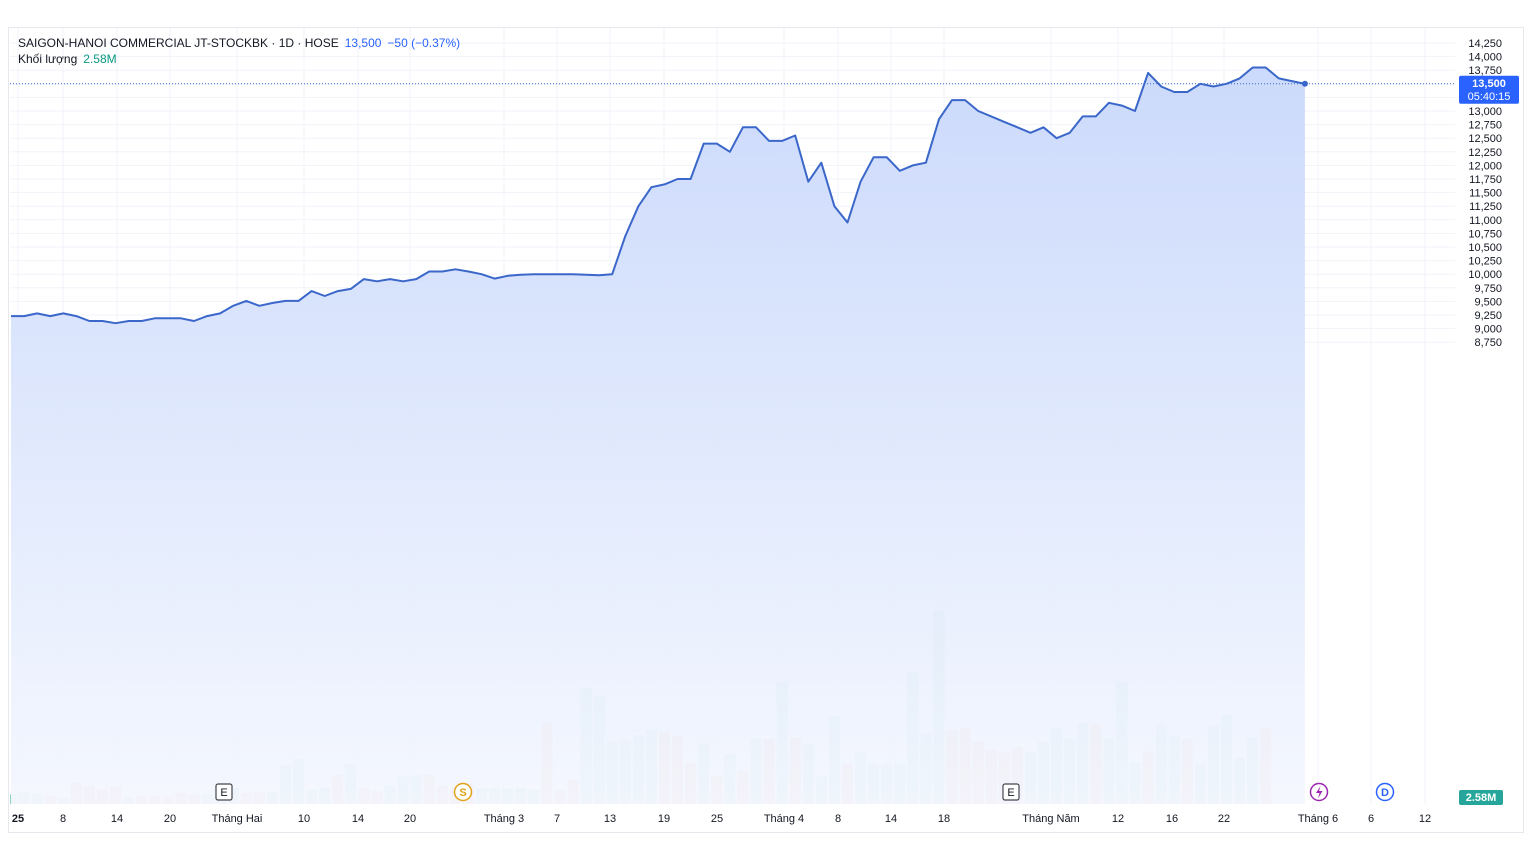  Describe the element at coordinates (1488, 289) in the screenshot. I see `price-tick-label: 9,750` at that location.